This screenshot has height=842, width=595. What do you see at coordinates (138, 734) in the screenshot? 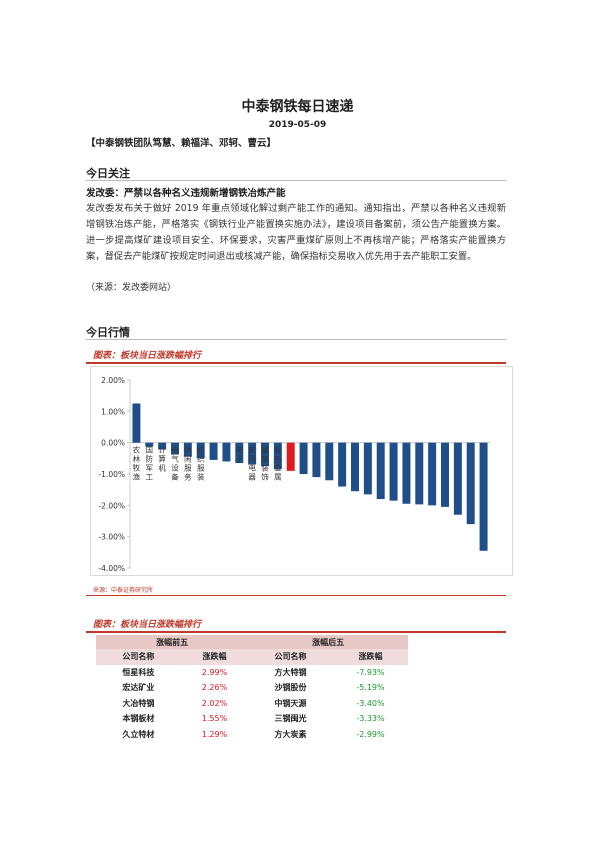
I see `stock-name: 久立特材` at bounding box center [138, 734].